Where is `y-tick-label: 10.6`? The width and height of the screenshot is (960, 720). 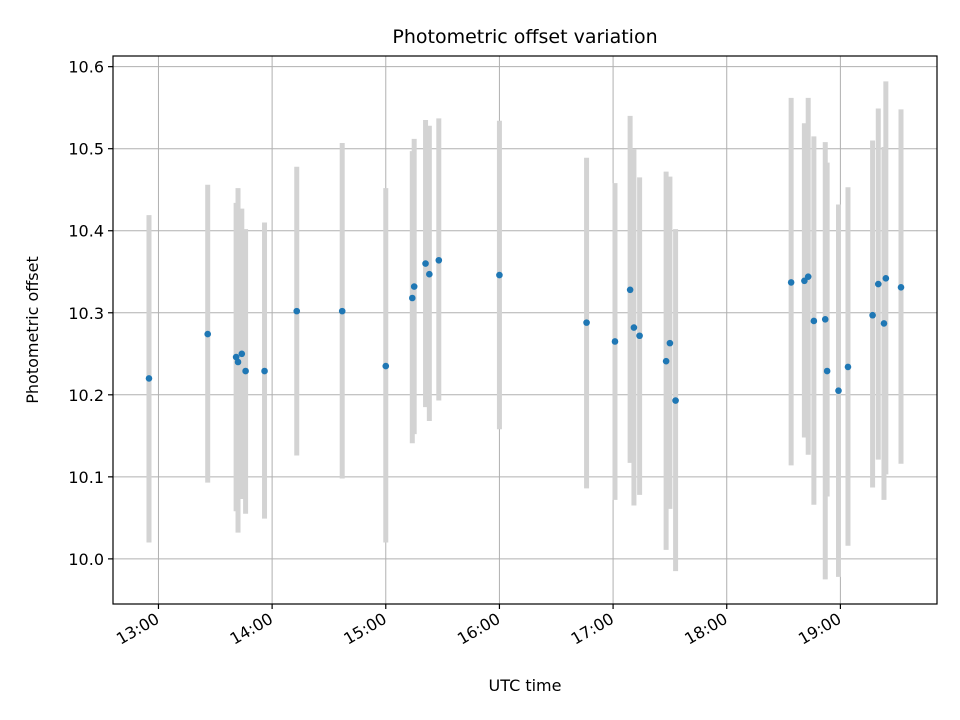
y-tick-label: 10.6 is located at coordinates (86, 67).